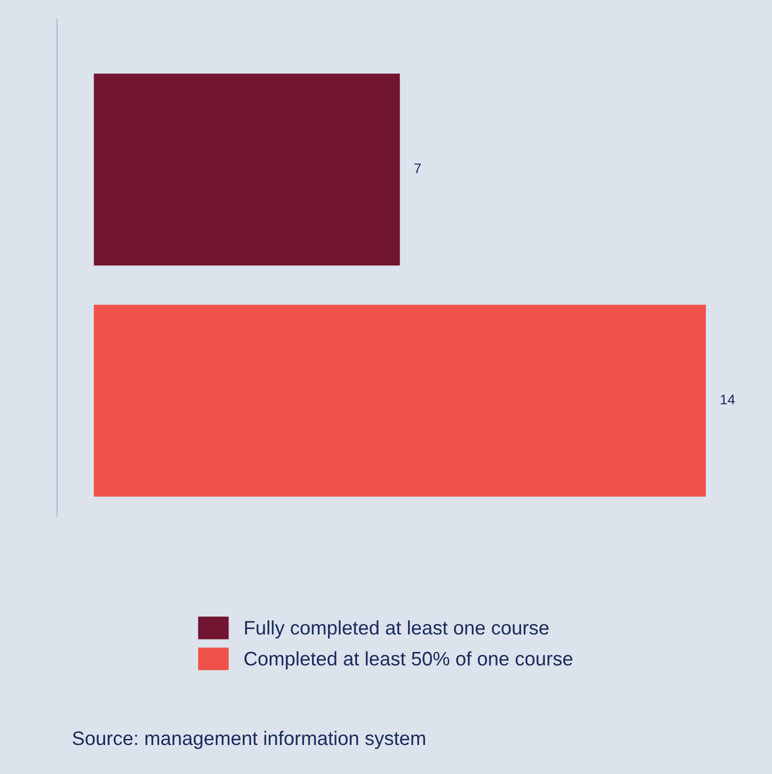 The width and height of the screenshot is (772, 774). I want to click on legend-label: Completed at least 50% of one course, so click(408, 660).